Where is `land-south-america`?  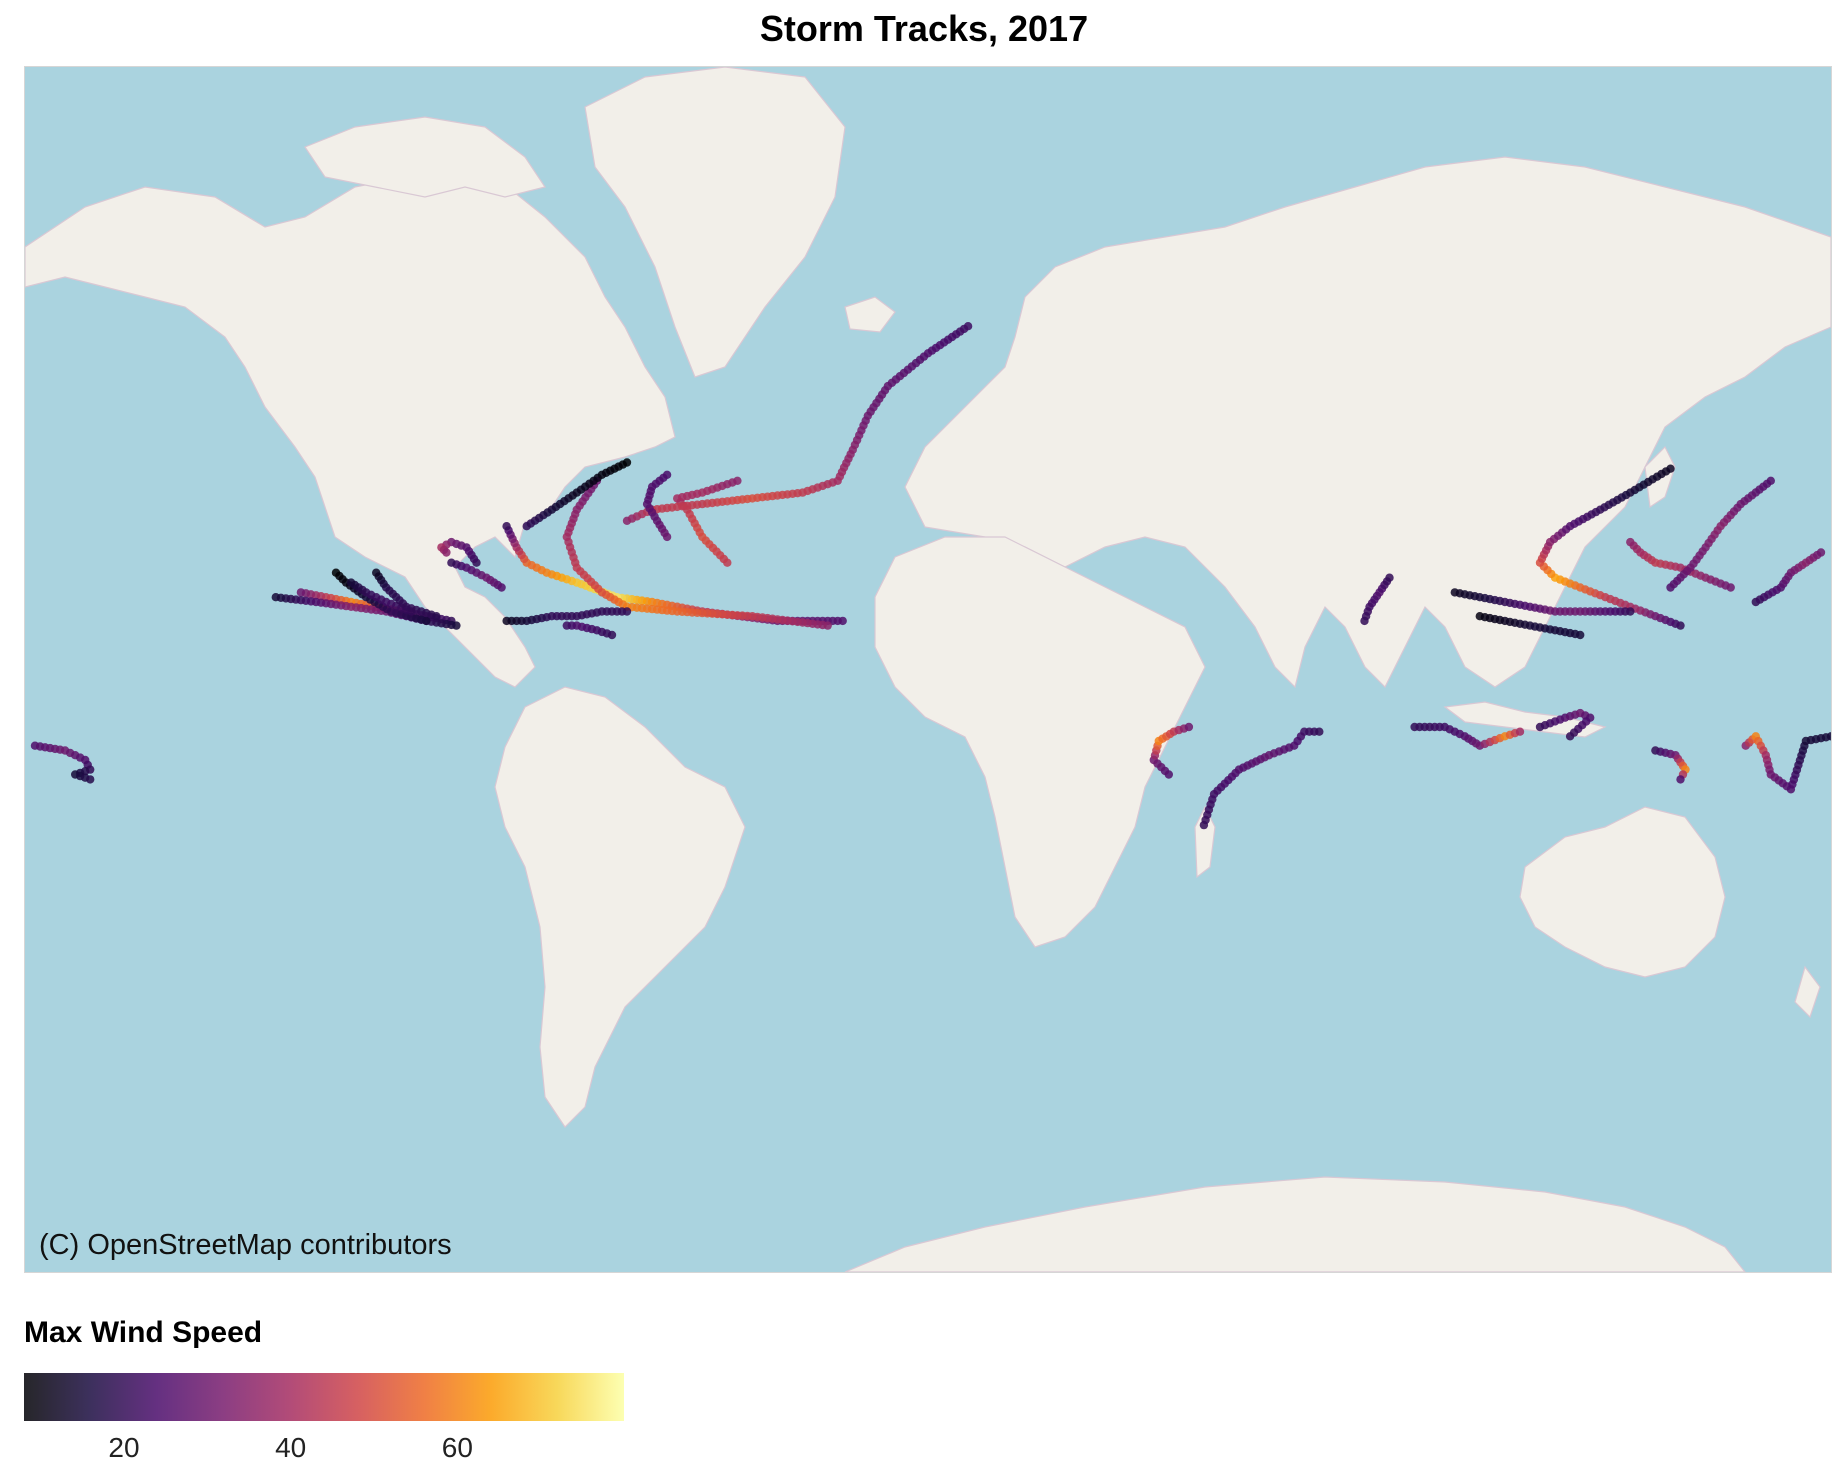 land-south-america is located at coordinates (620, 907).